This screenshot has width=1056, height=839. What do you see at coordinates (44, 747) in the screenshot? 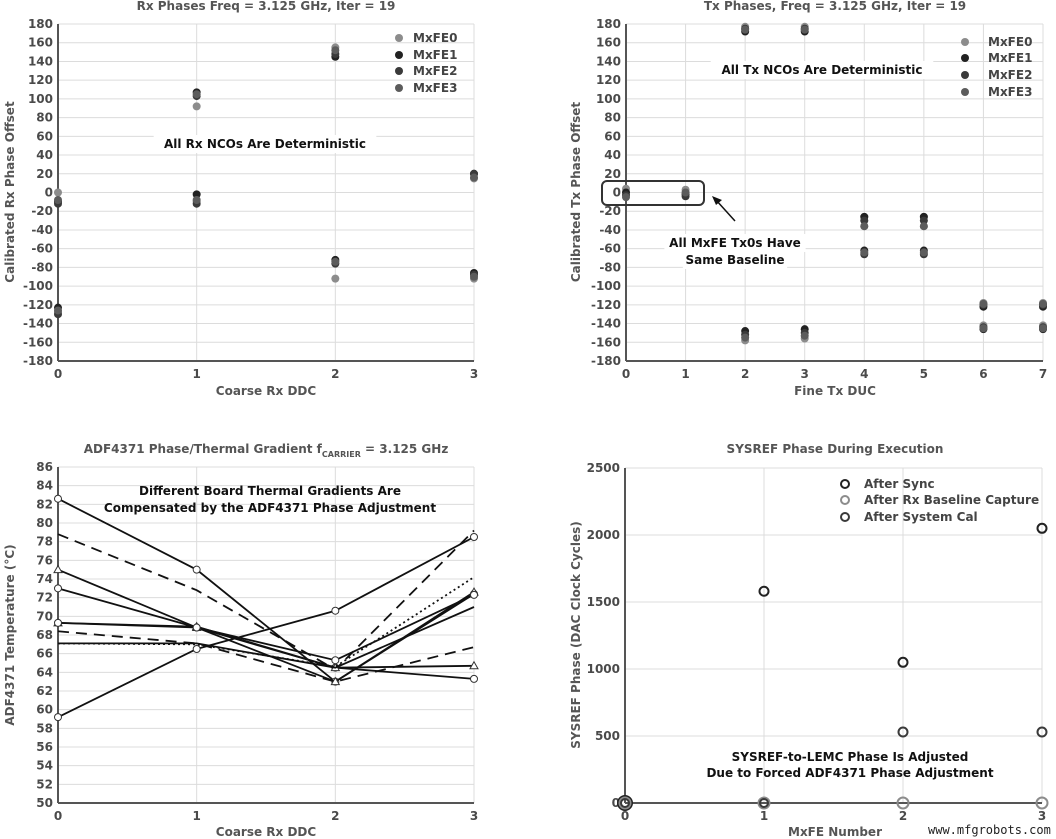
I see `y-tick-label: 56` at bounding box center [44, 747].